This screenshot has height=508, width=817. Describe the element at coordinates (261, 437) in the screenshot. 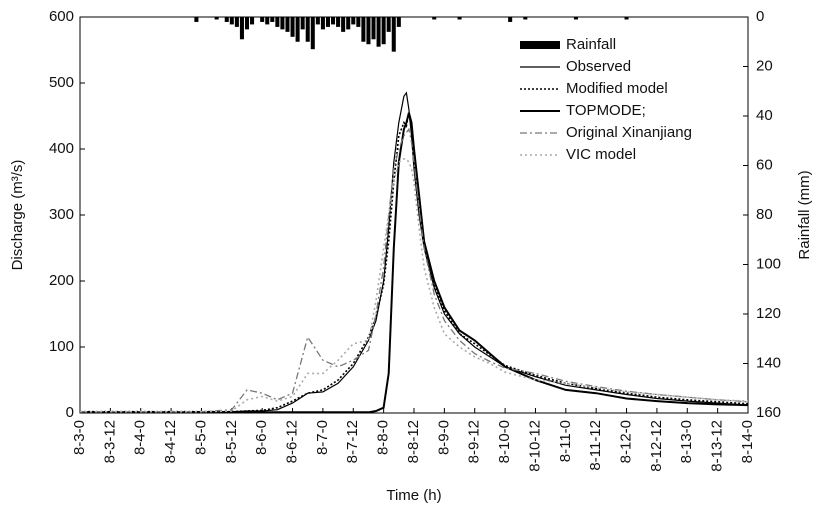

I see `x-tick-label: 8-6-0` at that location.